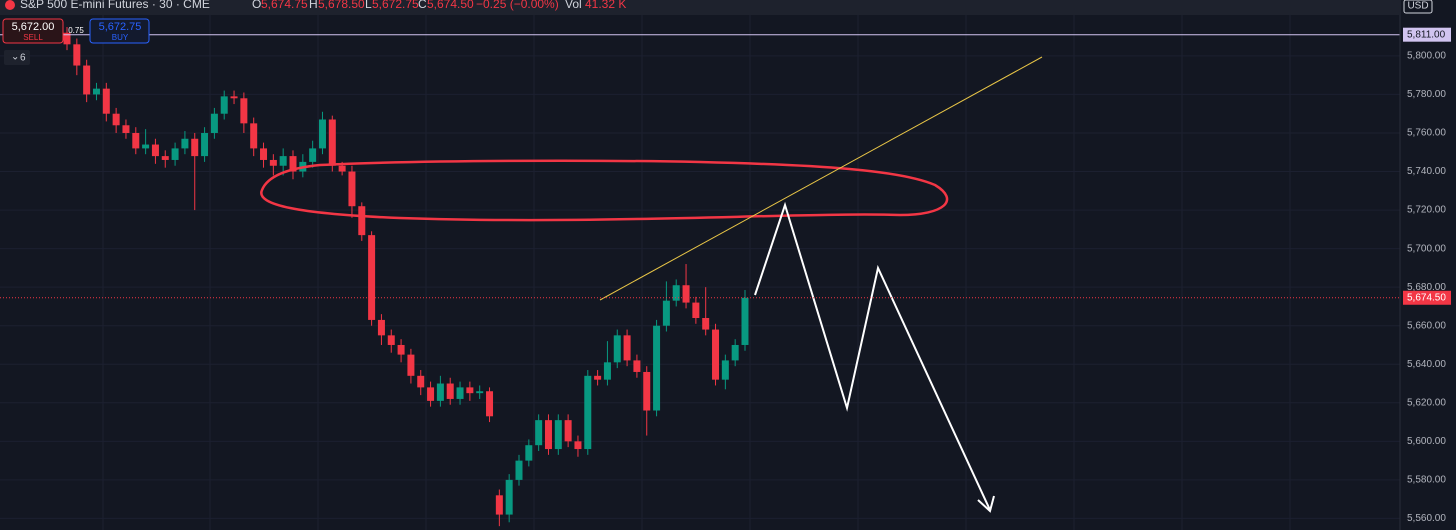 The width and height of the screenshot is (1456, 530). I want to click on last-price-label: 5,674.50, so click(1426, 297).